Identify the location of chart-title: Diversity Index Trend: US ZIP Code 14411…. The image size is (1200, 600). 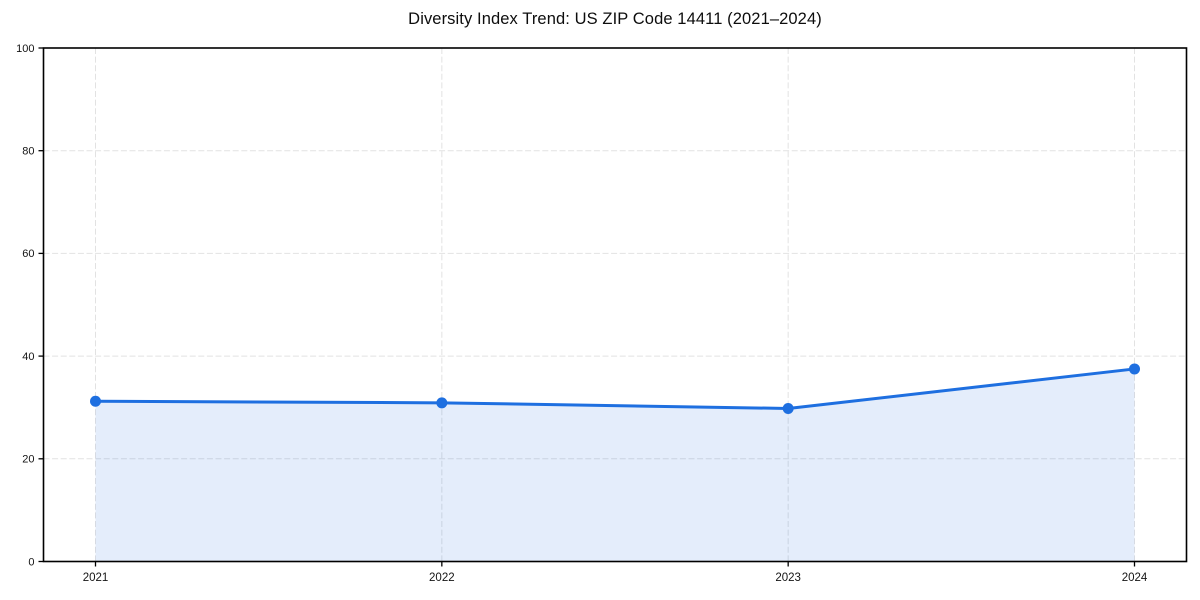
(615, 19).